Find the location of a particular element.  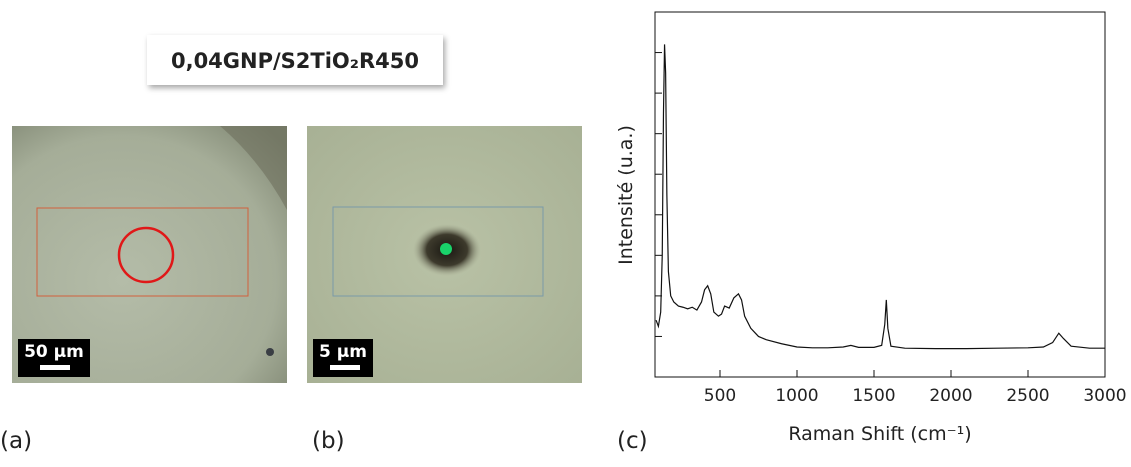

x-tick-label: 2500 is located at coordinates (1027, 396).